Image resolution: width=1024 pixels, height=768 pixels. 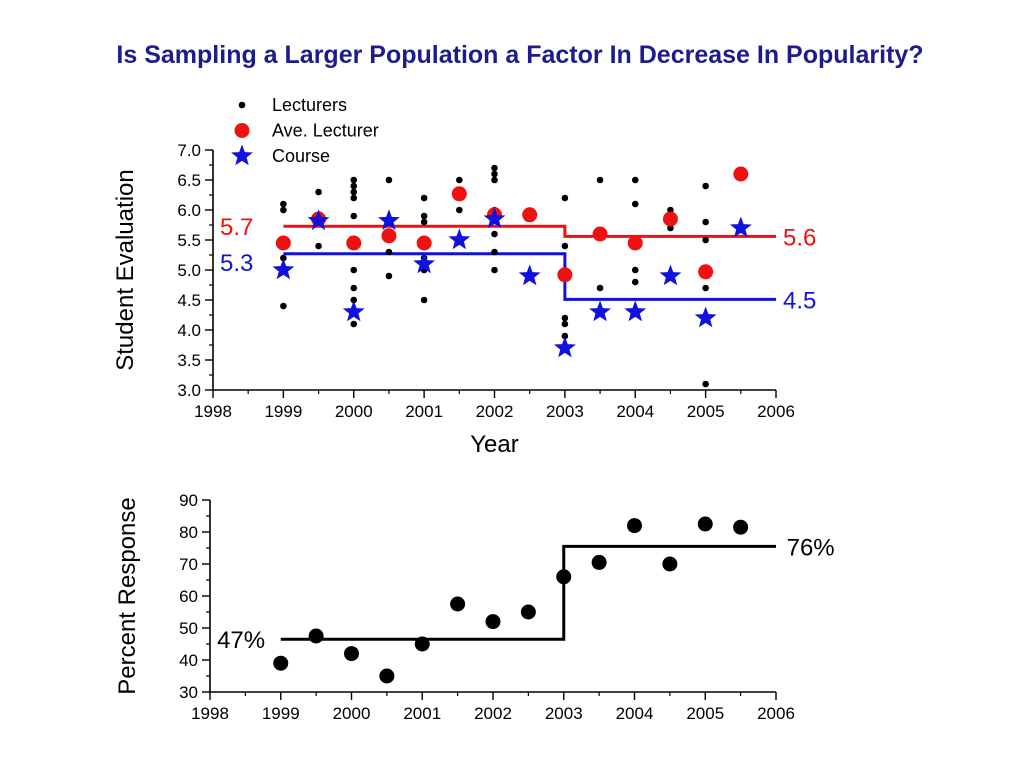 What do you see at coordinates (189, 210) in the screenshot?
I see `y-tick-label: 6.0` at bounding box center [189, 210].